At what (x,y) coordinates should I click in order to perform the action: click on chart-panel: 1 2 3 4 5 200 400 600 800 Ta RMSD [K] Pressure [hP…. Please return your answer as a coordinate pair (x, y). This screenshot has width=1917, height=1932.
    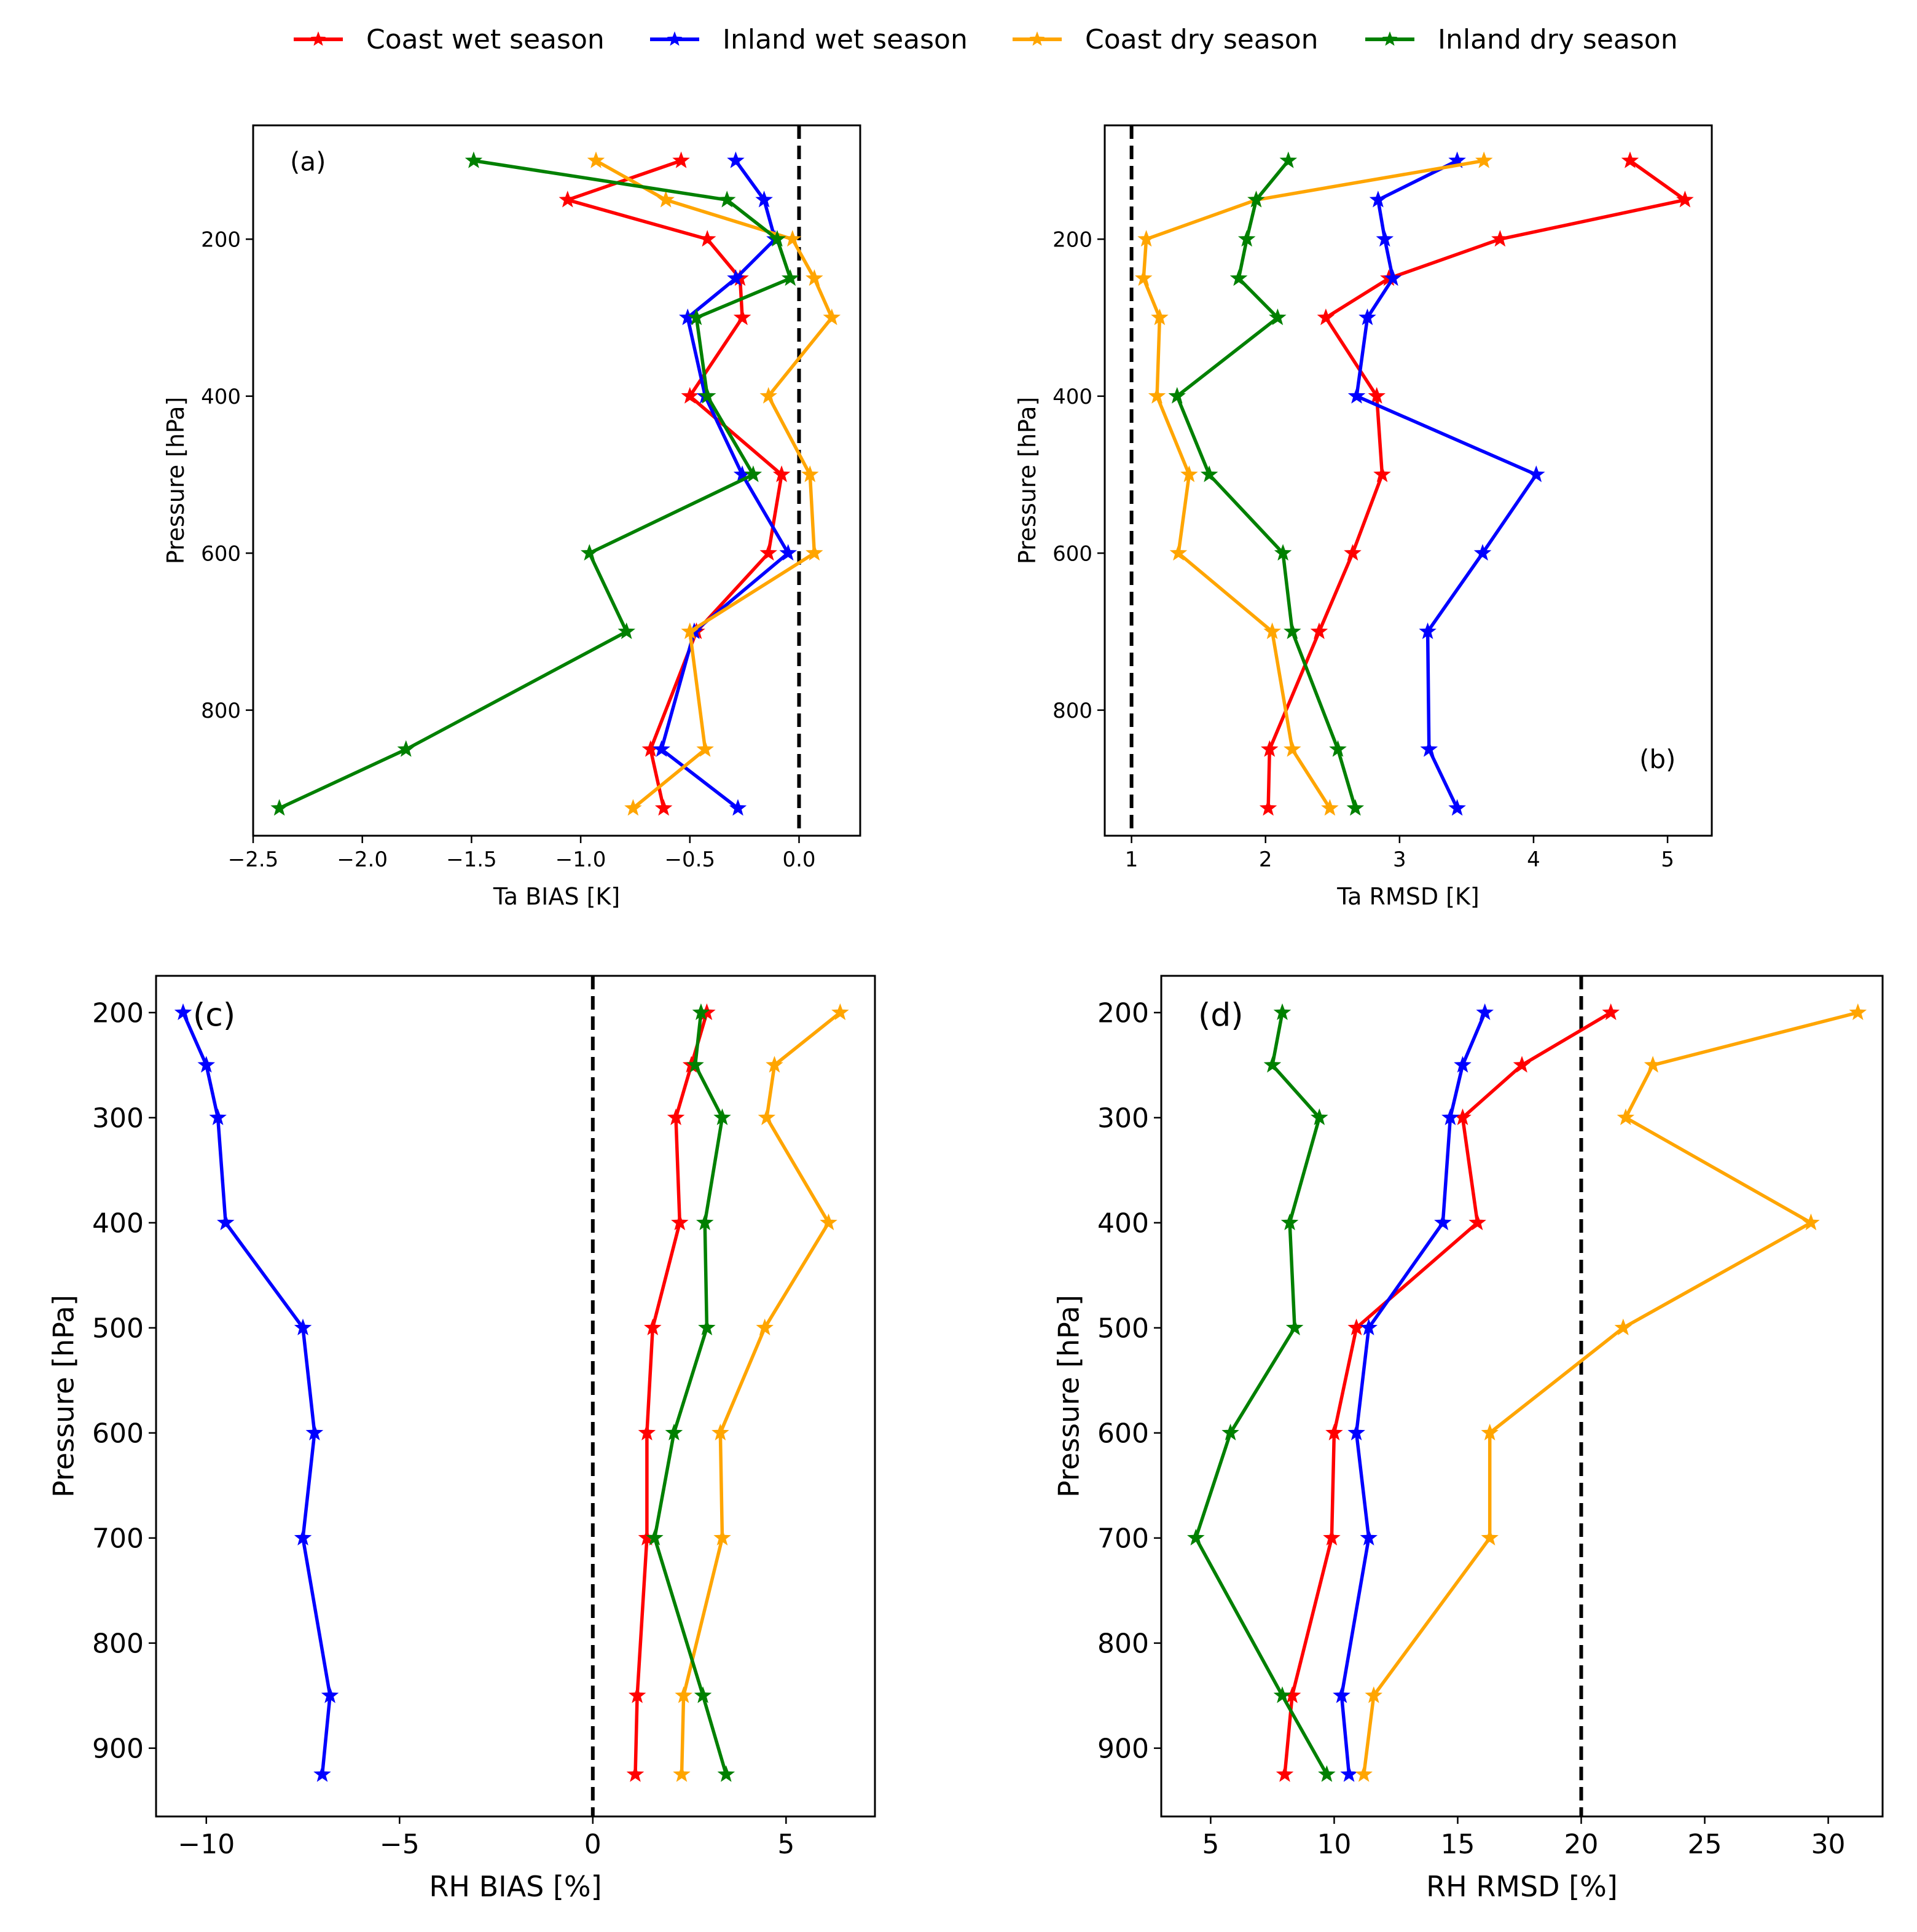
    Looking at the image, I should click on (1363, 517).